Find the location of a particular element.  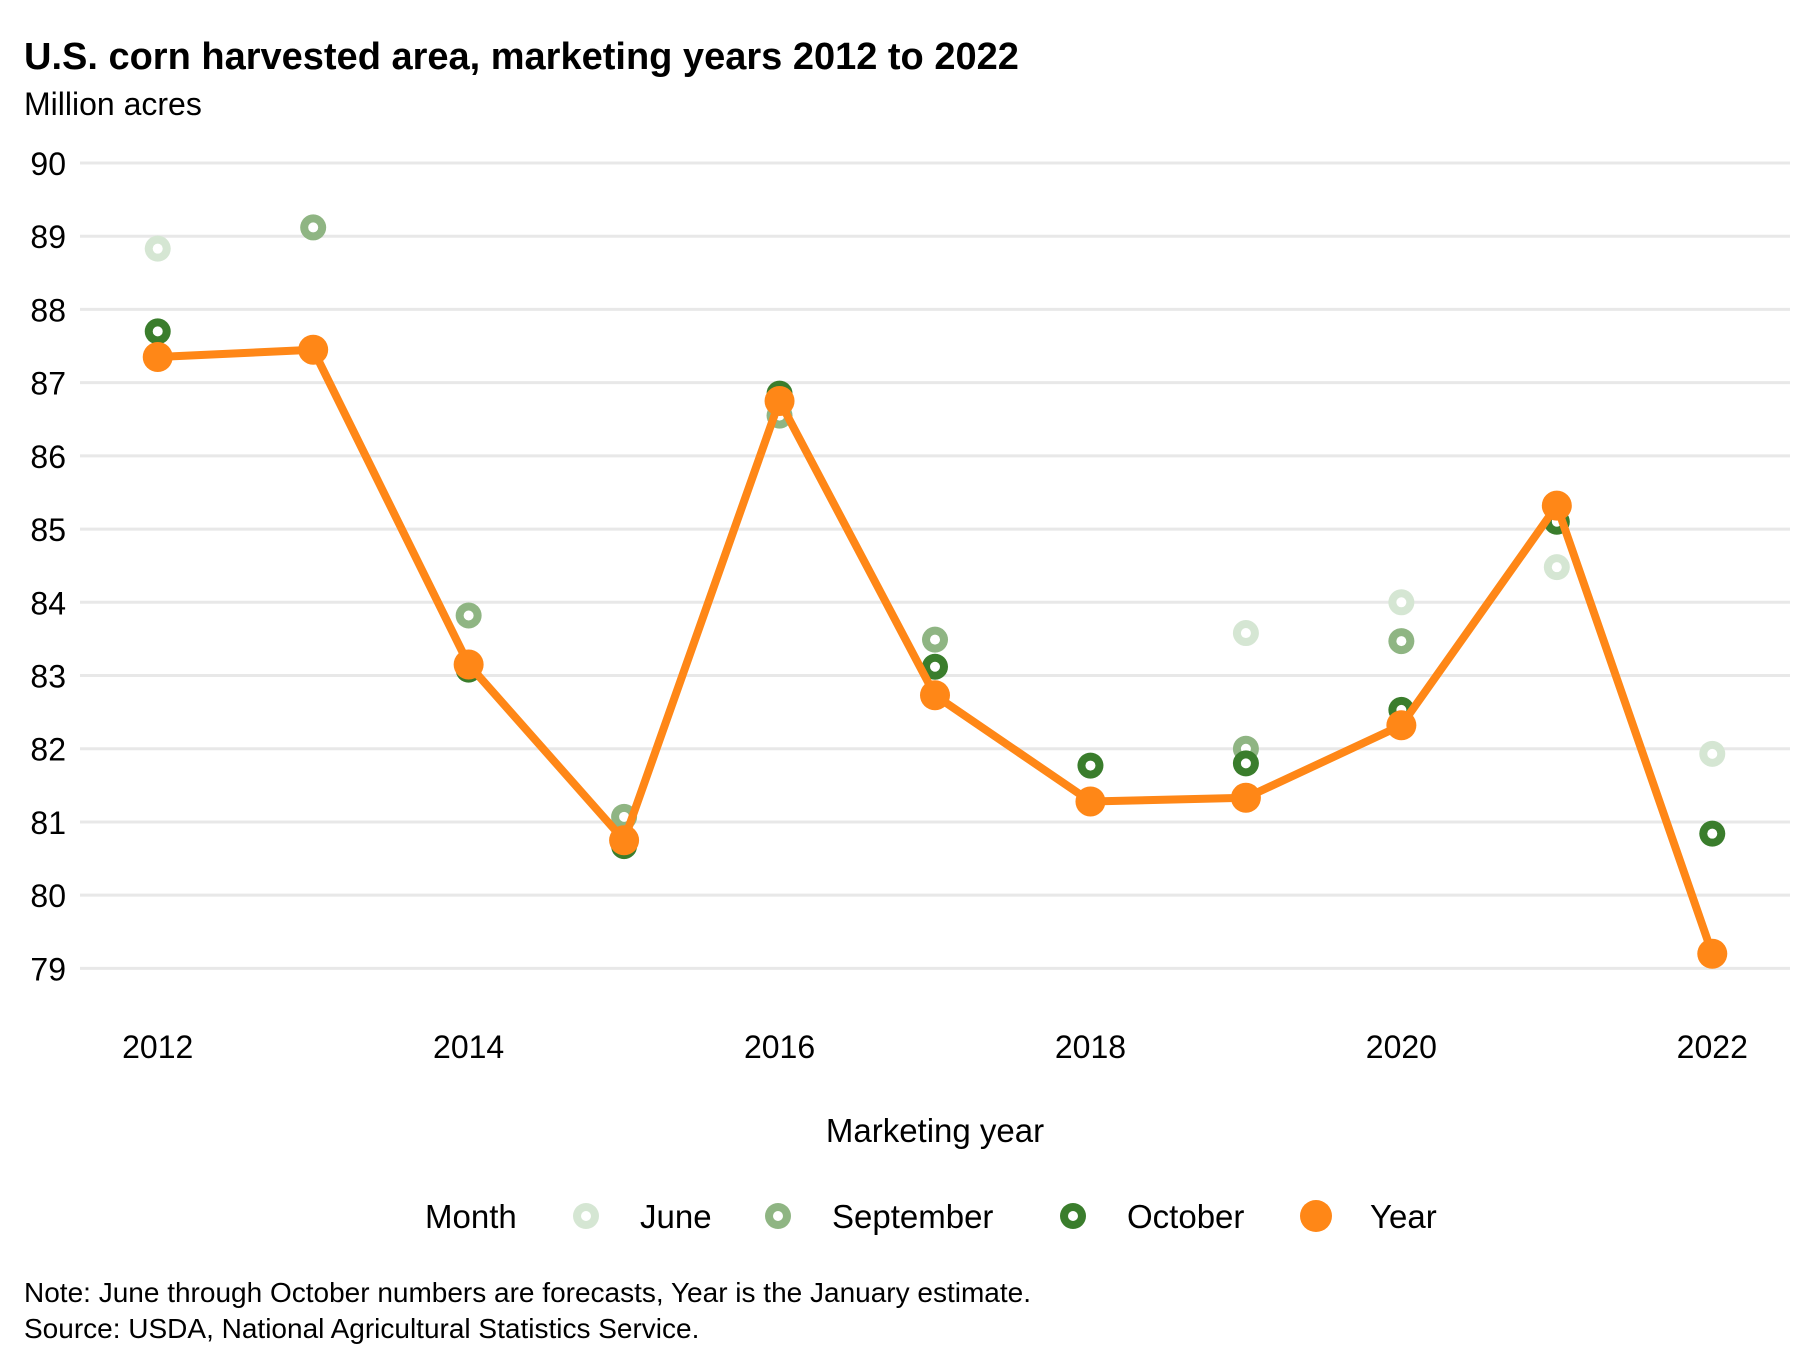

june-point-2012 is located at coordinates (157, 248).